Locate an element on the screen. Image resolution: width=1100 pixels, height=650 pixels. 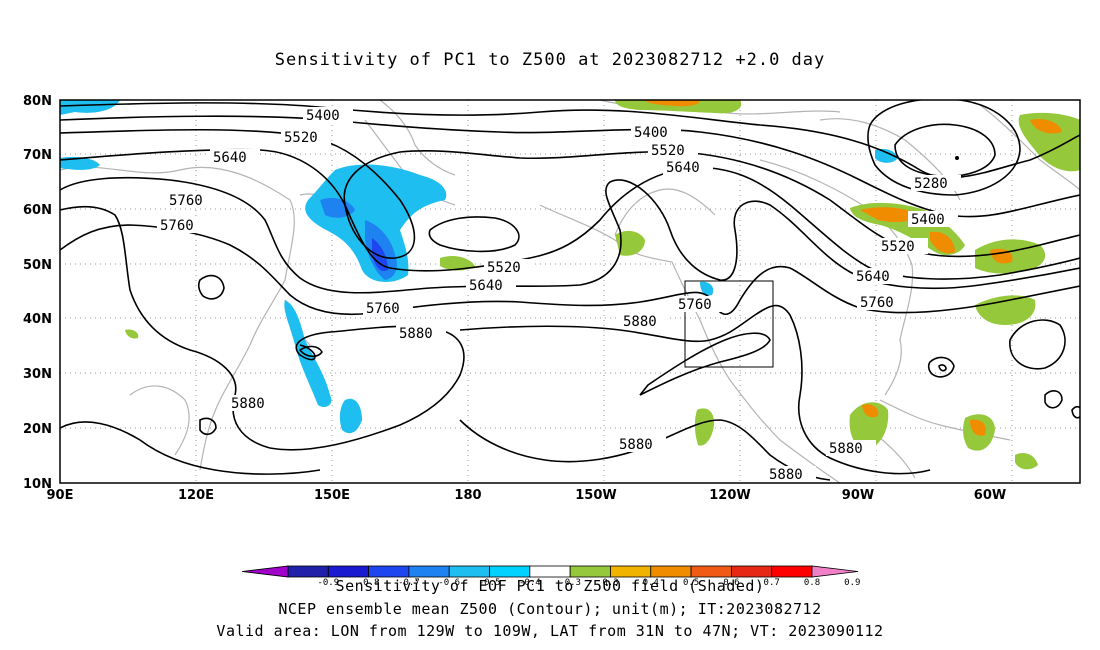
lat-label: 80N is located at coordinates (37, 101).